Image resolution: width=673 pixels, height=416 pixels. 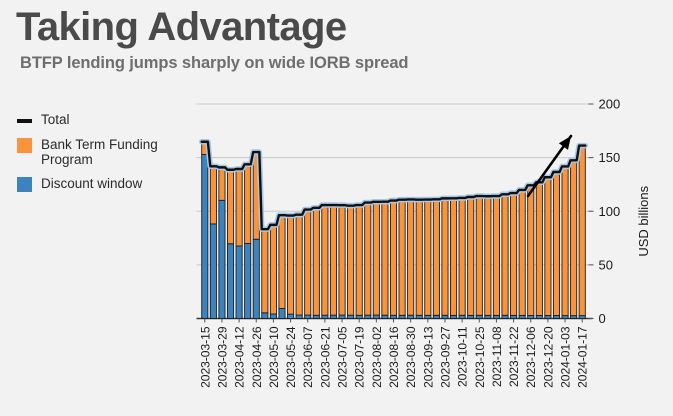 I want to click on legend-item-btfp: Bank Term Funding Program, so click(x=107, y=152).